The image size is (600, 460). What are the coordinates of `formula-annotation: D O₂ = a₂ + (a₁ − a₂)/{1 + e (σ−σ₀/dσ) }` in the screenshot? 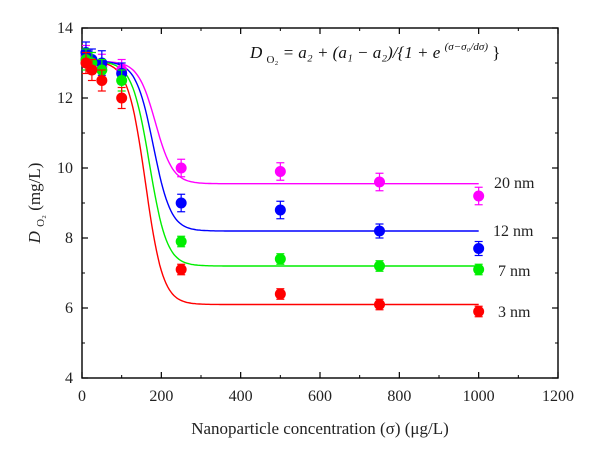 It's located at (374, 51).